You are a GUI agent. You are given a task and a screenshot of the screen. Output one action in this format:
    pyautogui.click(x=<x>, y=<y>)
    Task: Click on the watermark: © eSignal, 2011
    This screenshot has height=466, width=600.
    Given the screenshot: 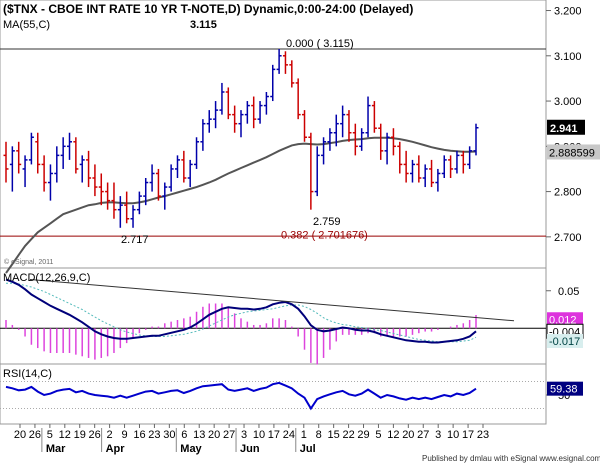 What is the action you would take?
    pyautogui.click(x=29, y=262)
    